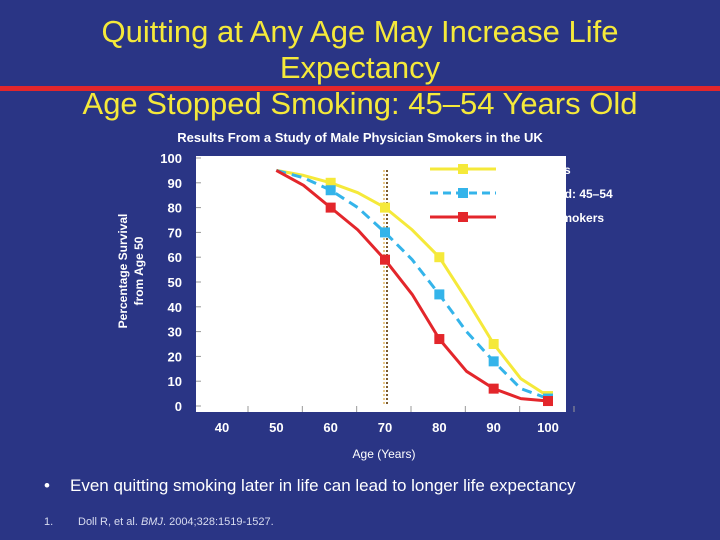  I want to click on y-tick-label: 20, so click(175, 356).